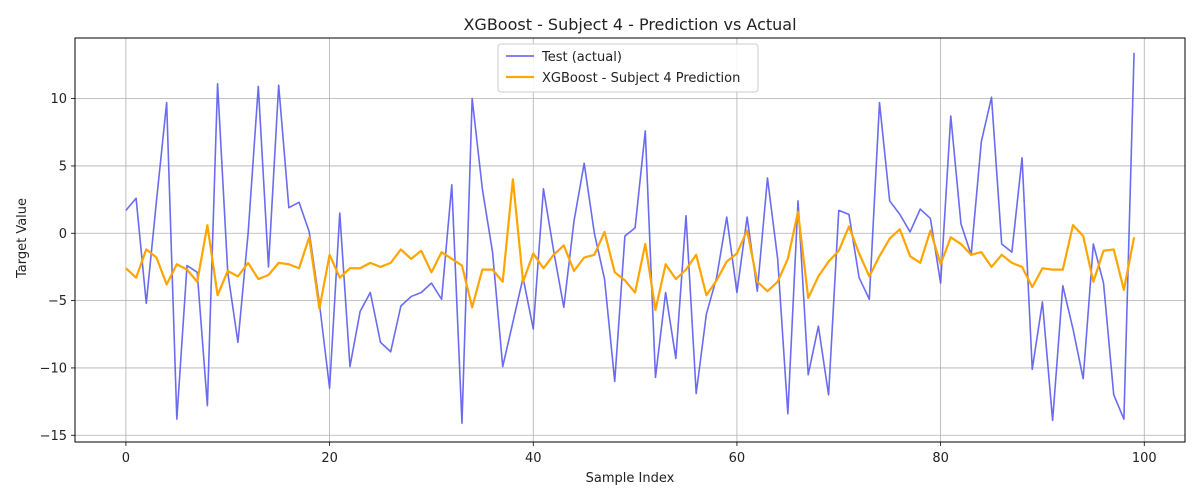 This screenshot has height=500, width=1200. I want to click on y-tick-label: 10, so click(58, 99).